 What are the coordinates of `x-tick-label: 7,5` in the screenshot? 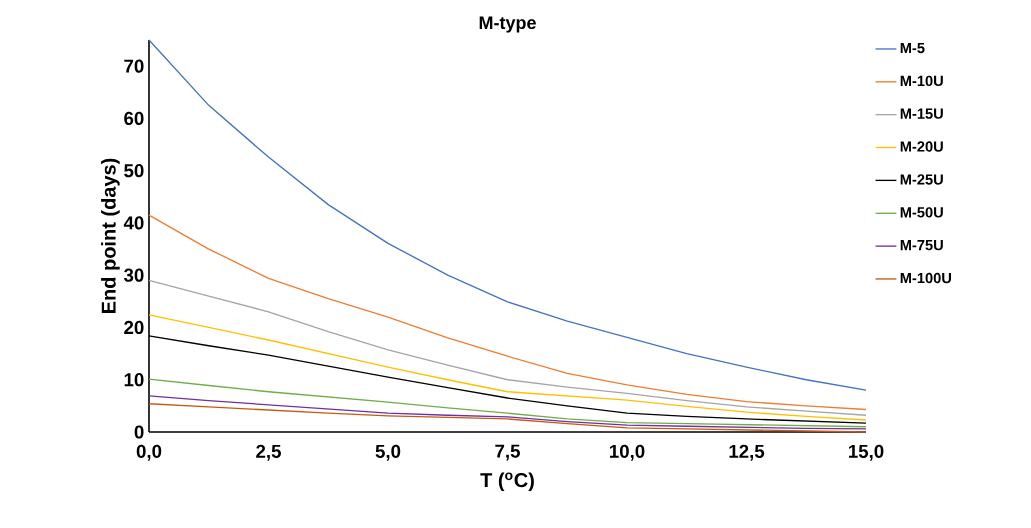 It's located at (507, 452).